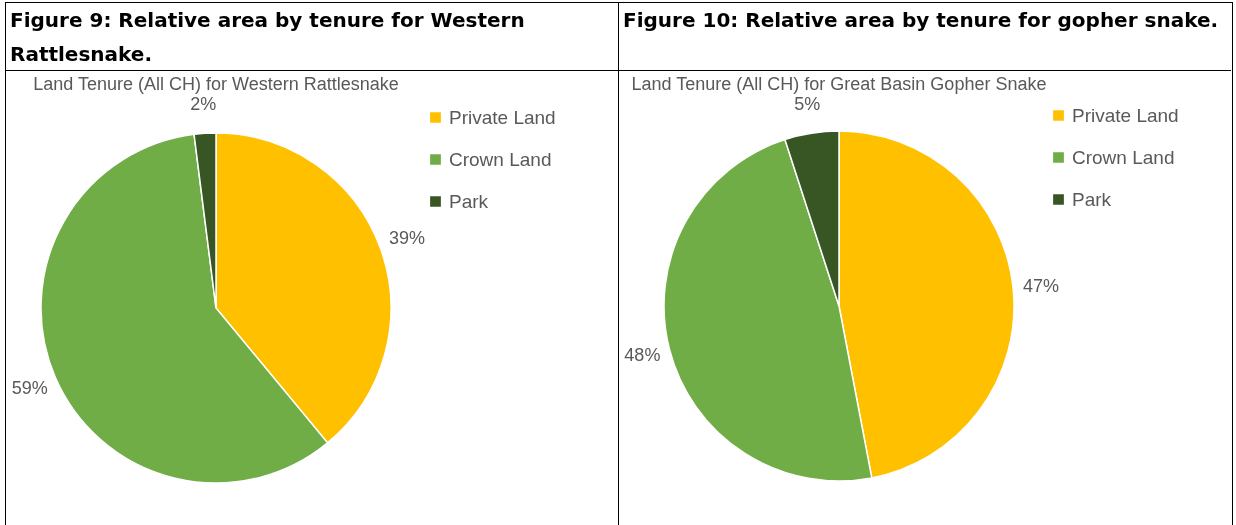 This screenshot has width=1236, height=525. What do you see at coordinates (312, 37) in the screenshot?
I see `chart-title: Figure 9: Relative area by tenure for Western Rattlesnake.` at bounding box center [312, 37].